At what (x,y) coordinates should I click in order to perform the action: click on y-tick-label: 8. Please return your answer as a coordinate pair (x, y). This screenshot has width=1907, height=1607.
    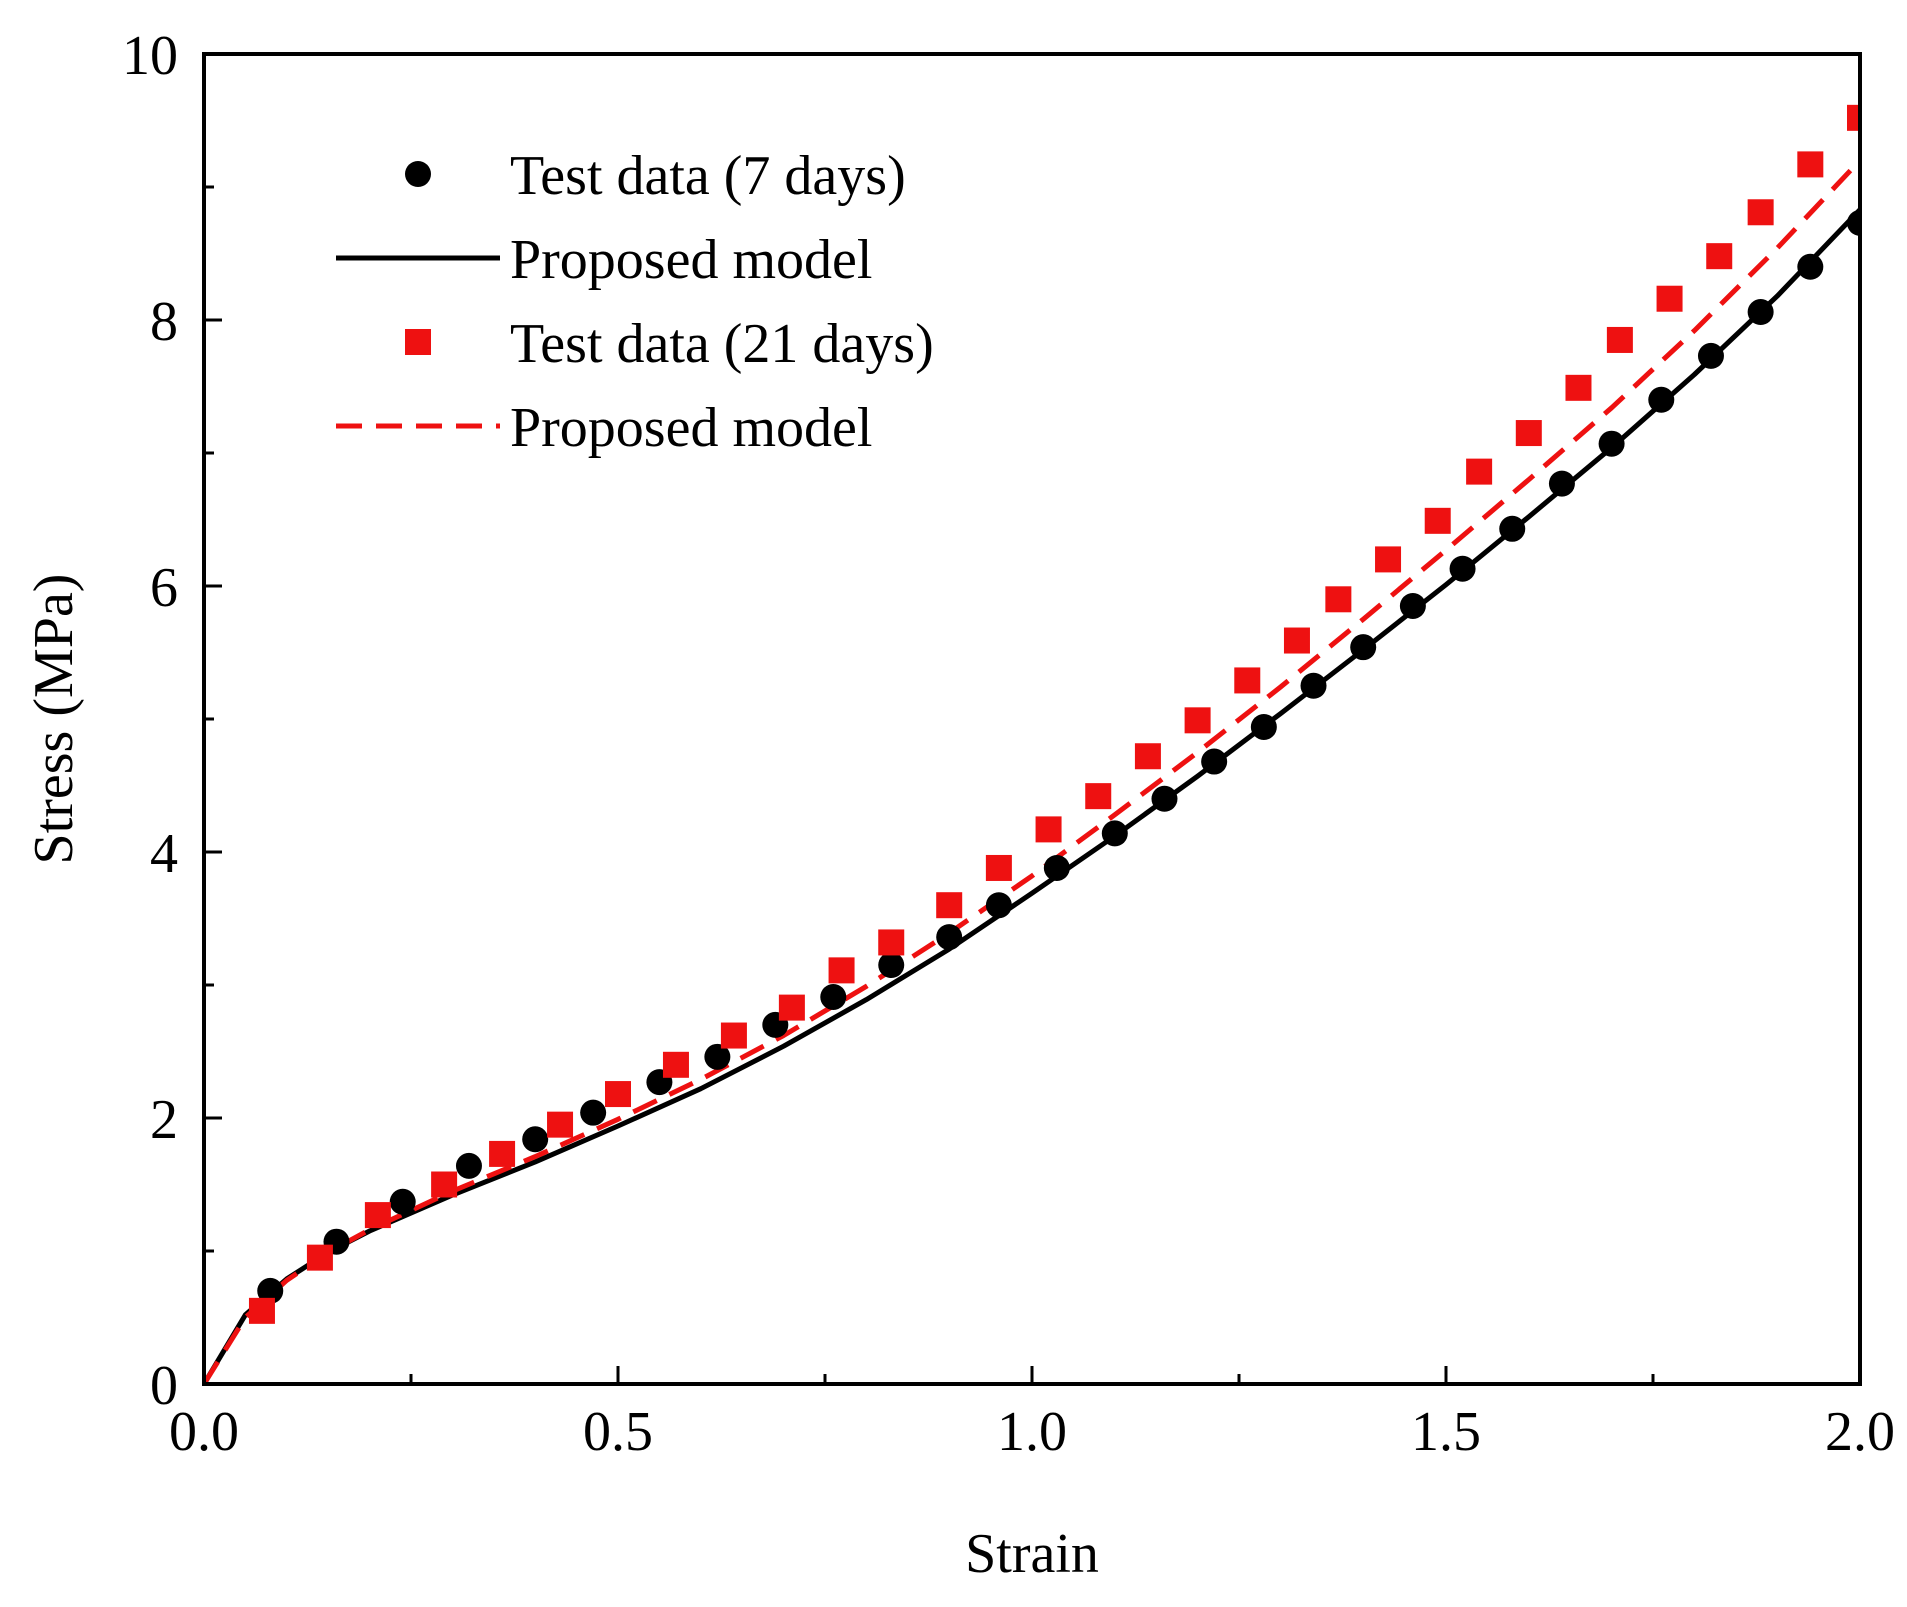
    Looking at the image, I should click on (164, 322).